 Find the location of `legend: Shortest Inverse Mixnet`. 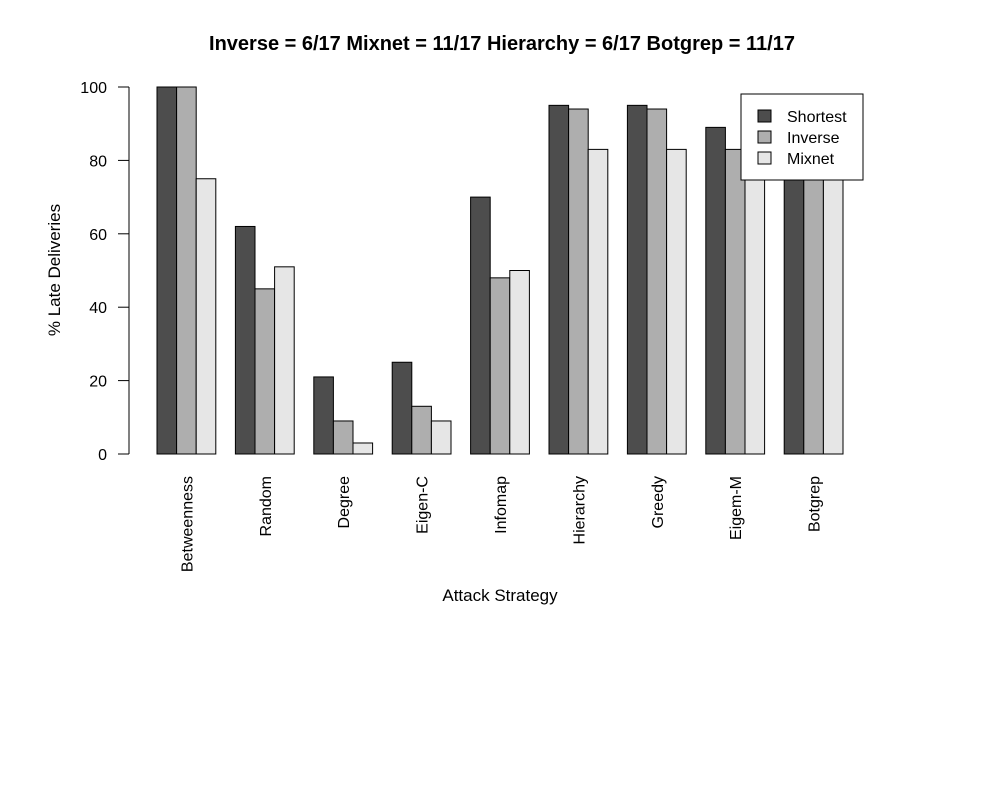

legend: Shortest Inverse Mixnet is located at coordinates (802, 137).